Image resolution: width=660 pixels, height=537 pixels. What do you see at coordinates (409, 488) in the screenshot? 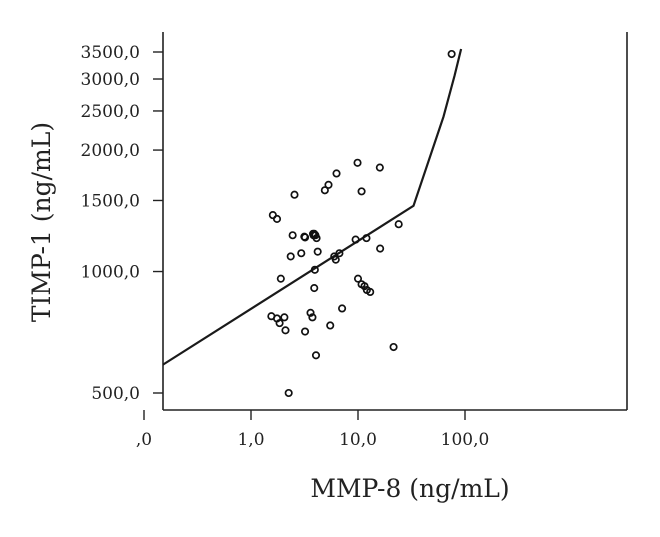
I see `x-axis-title: MMP-8 (ng/mL)` at bounding box center [409, 488].